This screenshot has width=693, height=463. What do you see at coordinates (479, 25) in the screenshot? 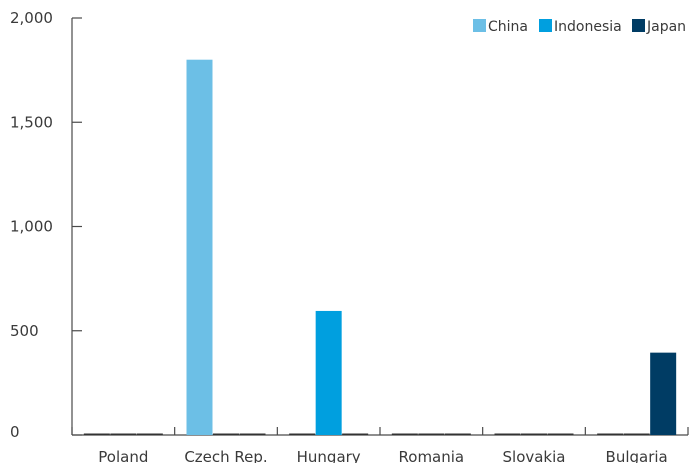
I see `legend-swatch-china` at bounding box center [479, 25].